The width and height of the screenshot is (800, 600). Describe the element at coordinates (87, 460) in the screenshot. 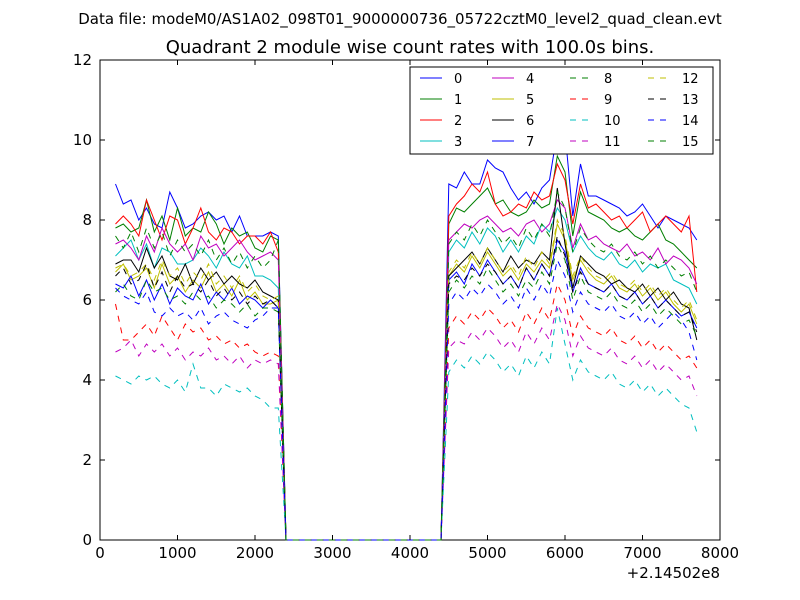

I see `y-tick-label: 2` at that location.